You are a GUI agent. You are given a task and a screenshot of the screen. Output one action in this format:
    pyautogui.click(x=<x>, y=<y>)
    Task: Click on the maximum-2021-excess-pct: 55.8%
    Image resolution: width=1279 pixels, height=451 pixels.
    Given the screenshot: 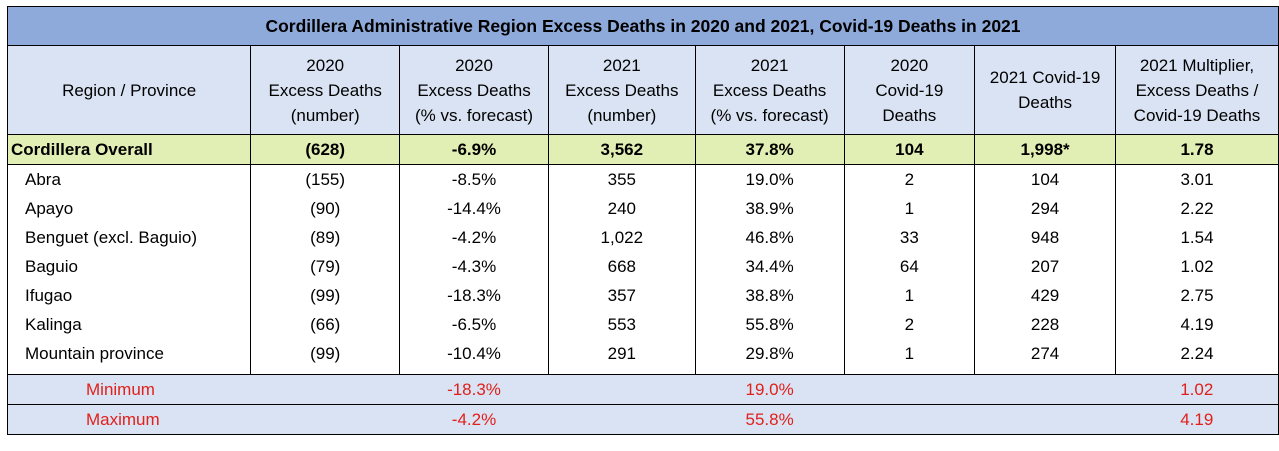 What is the action you would take?
    pyautogui.click(x=769, y=419)
    